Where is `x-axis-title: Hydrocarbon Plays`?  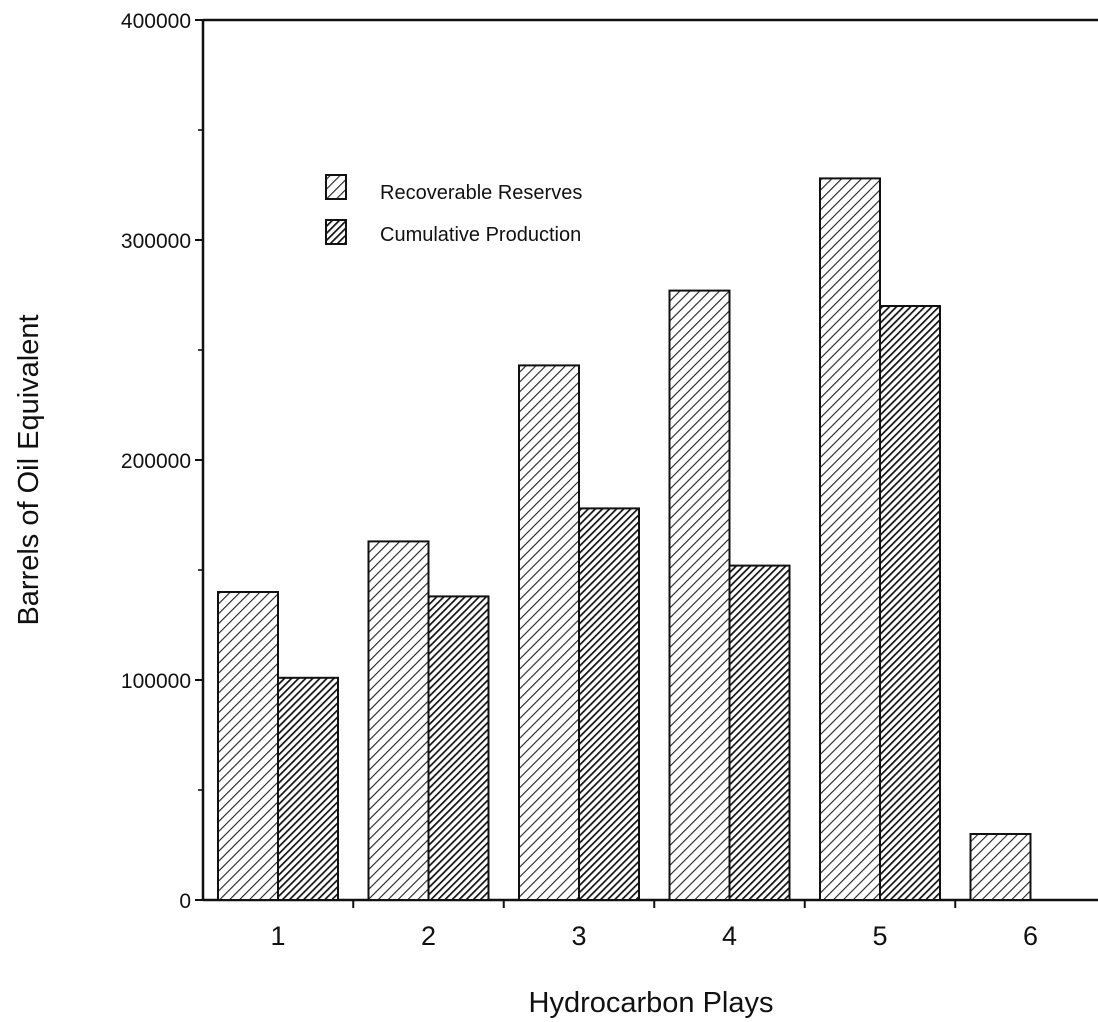 x-axis-title: Hydrocarbon Plays is located at coordinates (651, 1003).